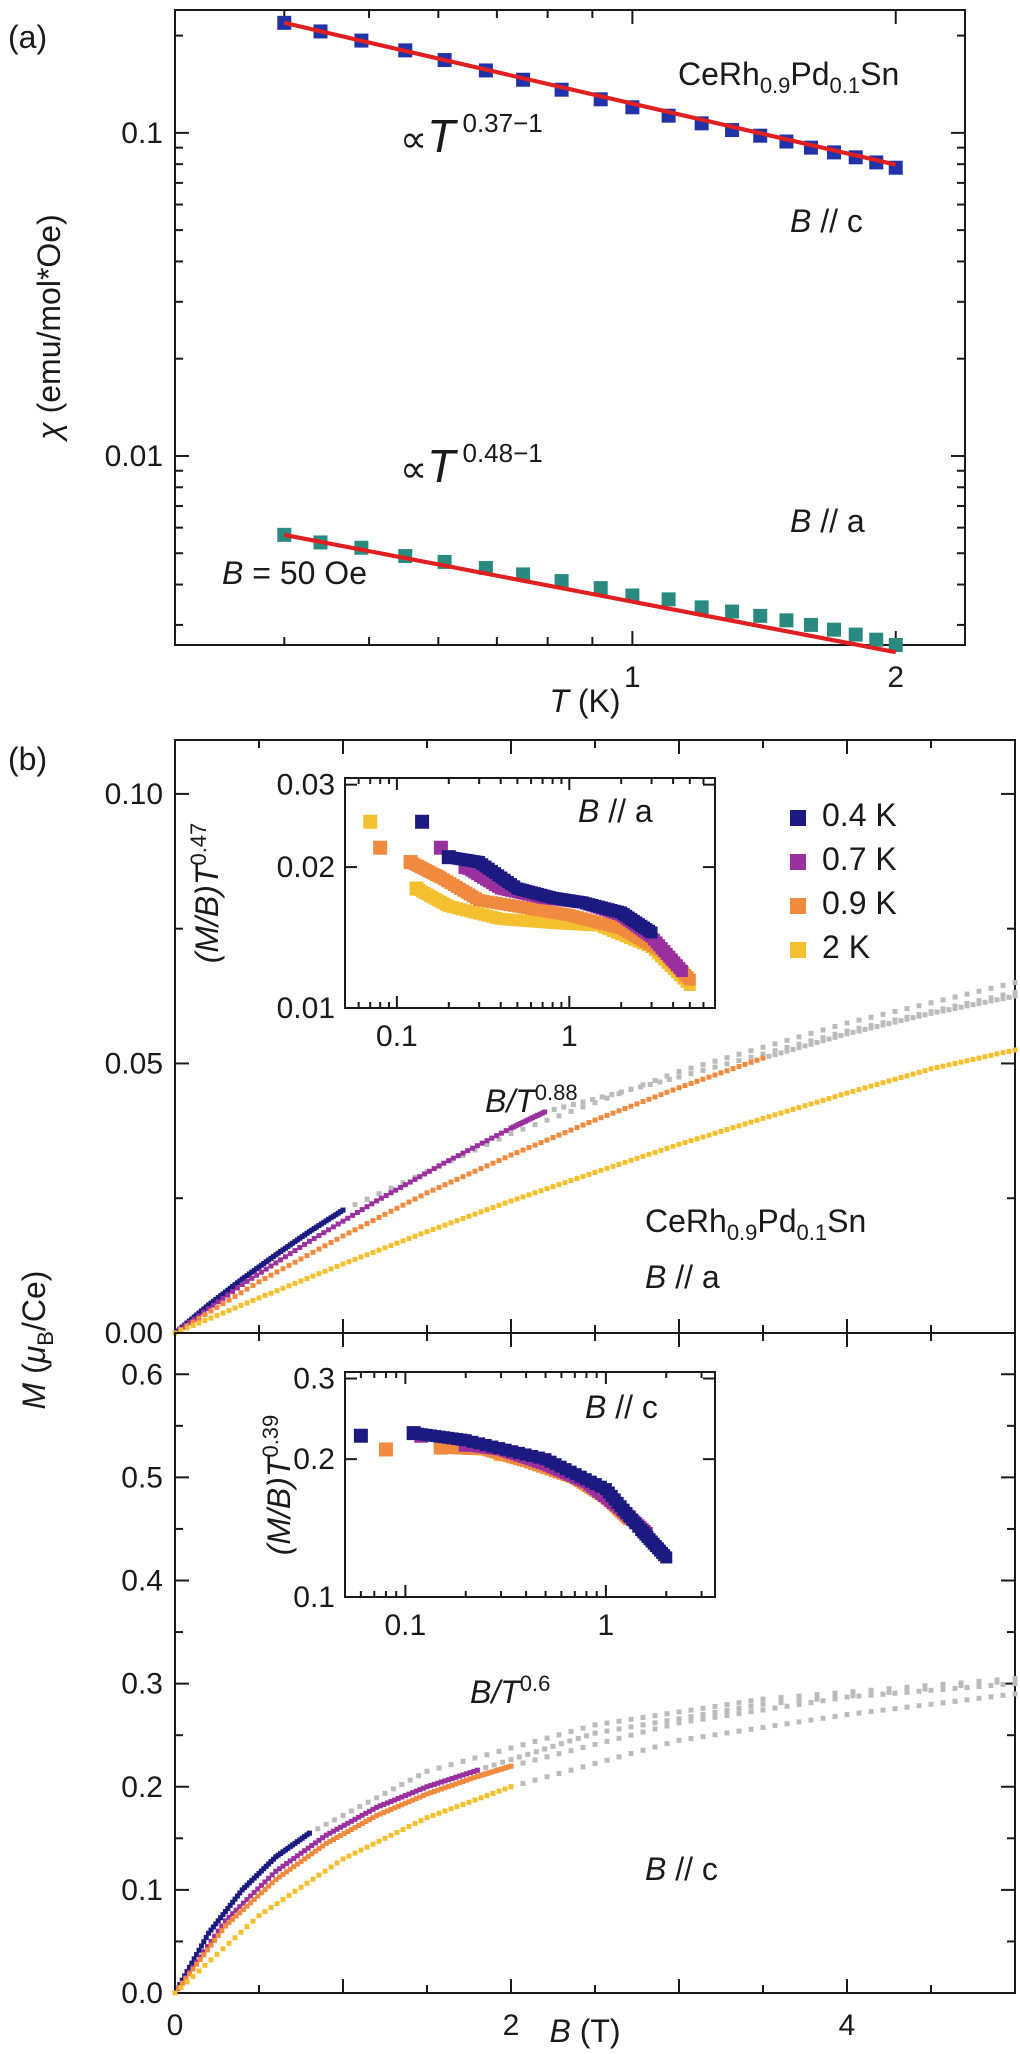 The width and height of the screenshot is (1020, 2054). What do you see at coordinates (859, 815) in the screenshot?
I see `legend-label: 0.4 K` at bounding box center [859, 815].